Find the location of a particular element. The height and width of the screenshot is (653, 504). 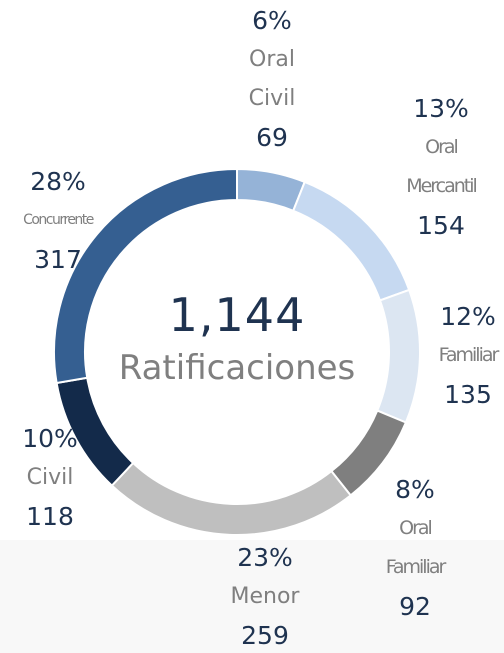

category-label: Oral Mercantil is located at coordinates (442, 166).